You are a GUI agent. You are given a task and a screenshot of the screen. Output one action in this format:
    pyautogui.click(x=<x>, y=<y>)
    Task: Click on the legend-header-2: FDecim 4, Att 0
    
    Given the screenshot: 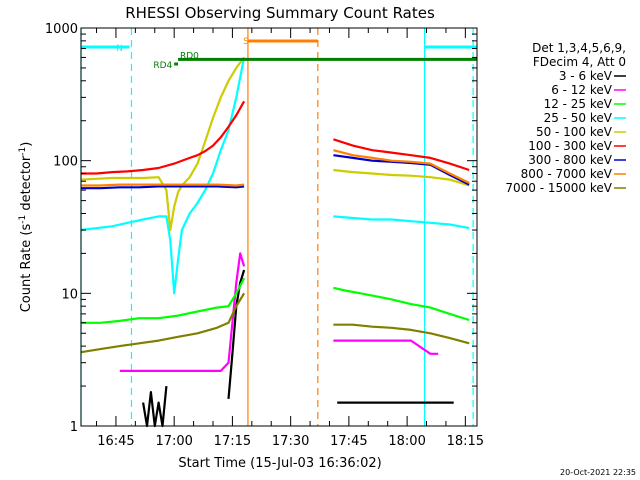 What is the action you would take?
    pyautogui.click(x=579, y=62)
    